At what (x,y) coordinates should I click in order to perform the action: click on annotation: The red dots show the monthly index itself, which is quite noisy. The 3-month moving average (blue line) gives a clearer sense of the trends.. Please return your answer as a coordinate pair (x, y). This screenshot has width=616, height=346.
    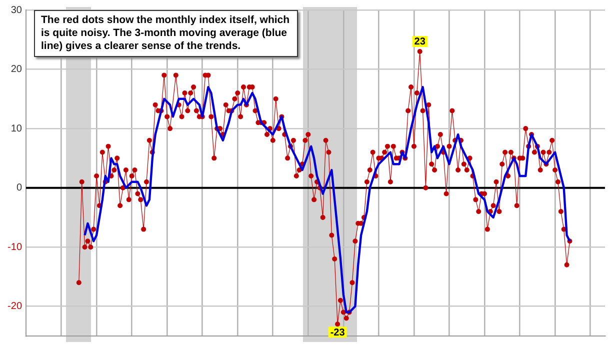
    Looking at the image, I should click on (166, 33).